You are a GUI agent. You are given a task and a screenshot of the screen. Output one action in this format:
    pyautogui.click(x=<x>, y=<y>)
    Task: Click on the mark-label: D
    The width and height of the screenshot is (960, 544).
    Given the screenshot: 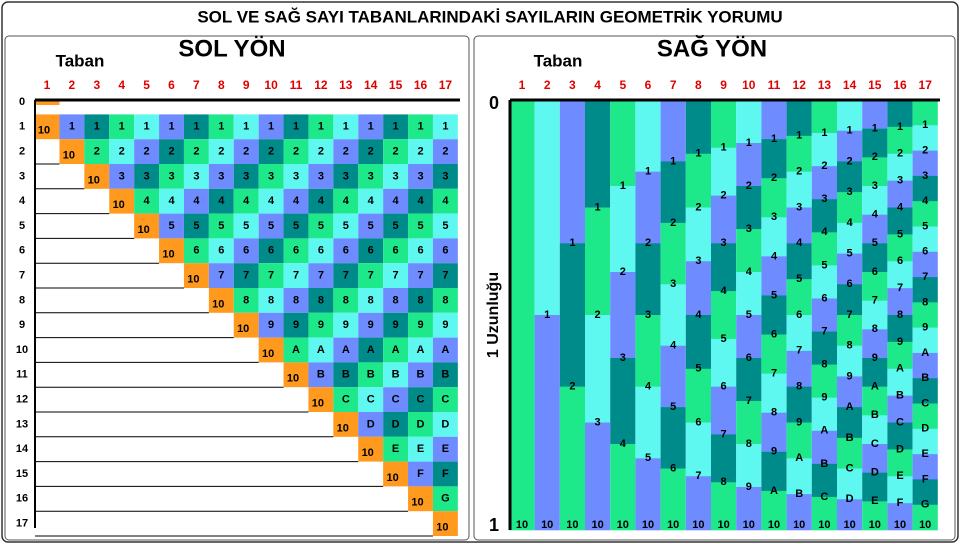 What is the action you would take?
    pyautogui.click(x=850, y=499)
    